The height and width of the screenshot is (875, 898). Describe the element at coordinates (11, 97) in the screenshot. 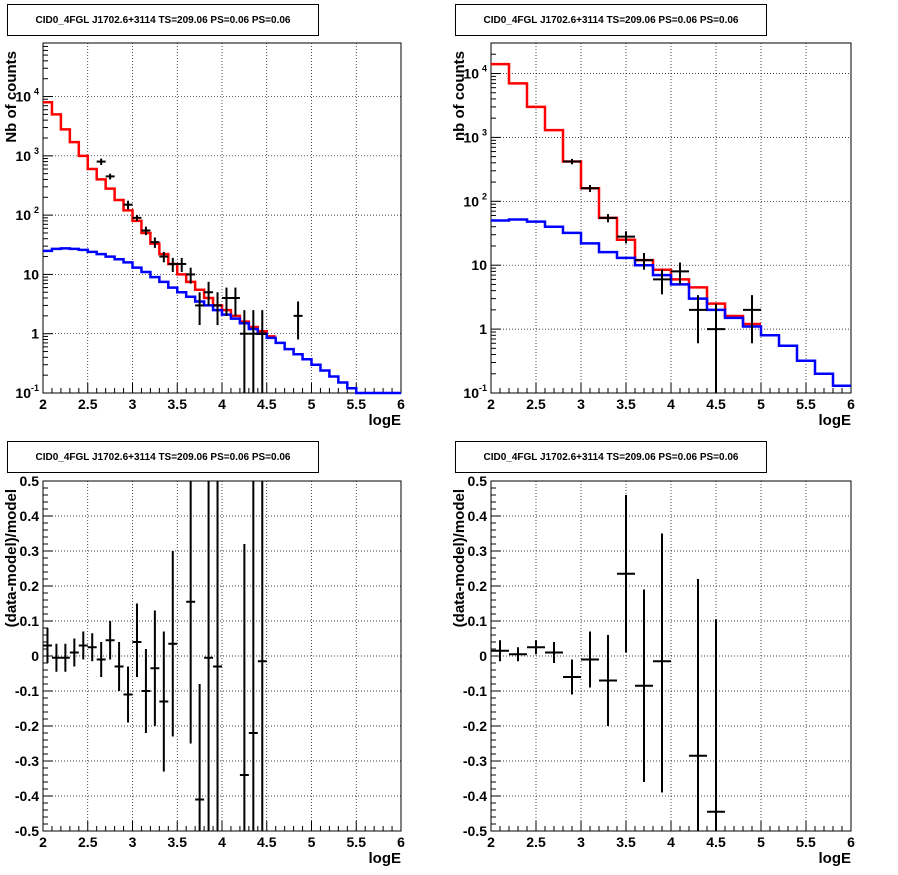

I see `y-axis-label: Nb of counts` at that location.